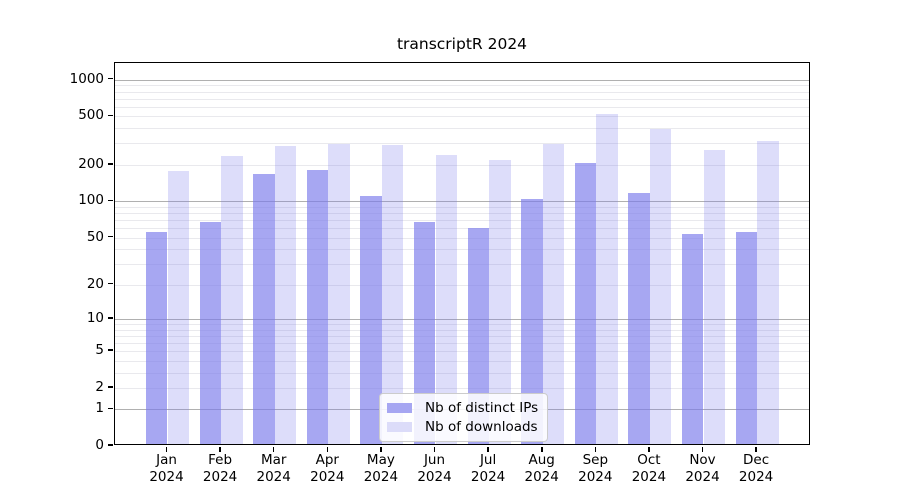  Describe the element at coordinates (317, 306) in the screenshot. I see `bar-distinct-ips-apr-2024` at that location.